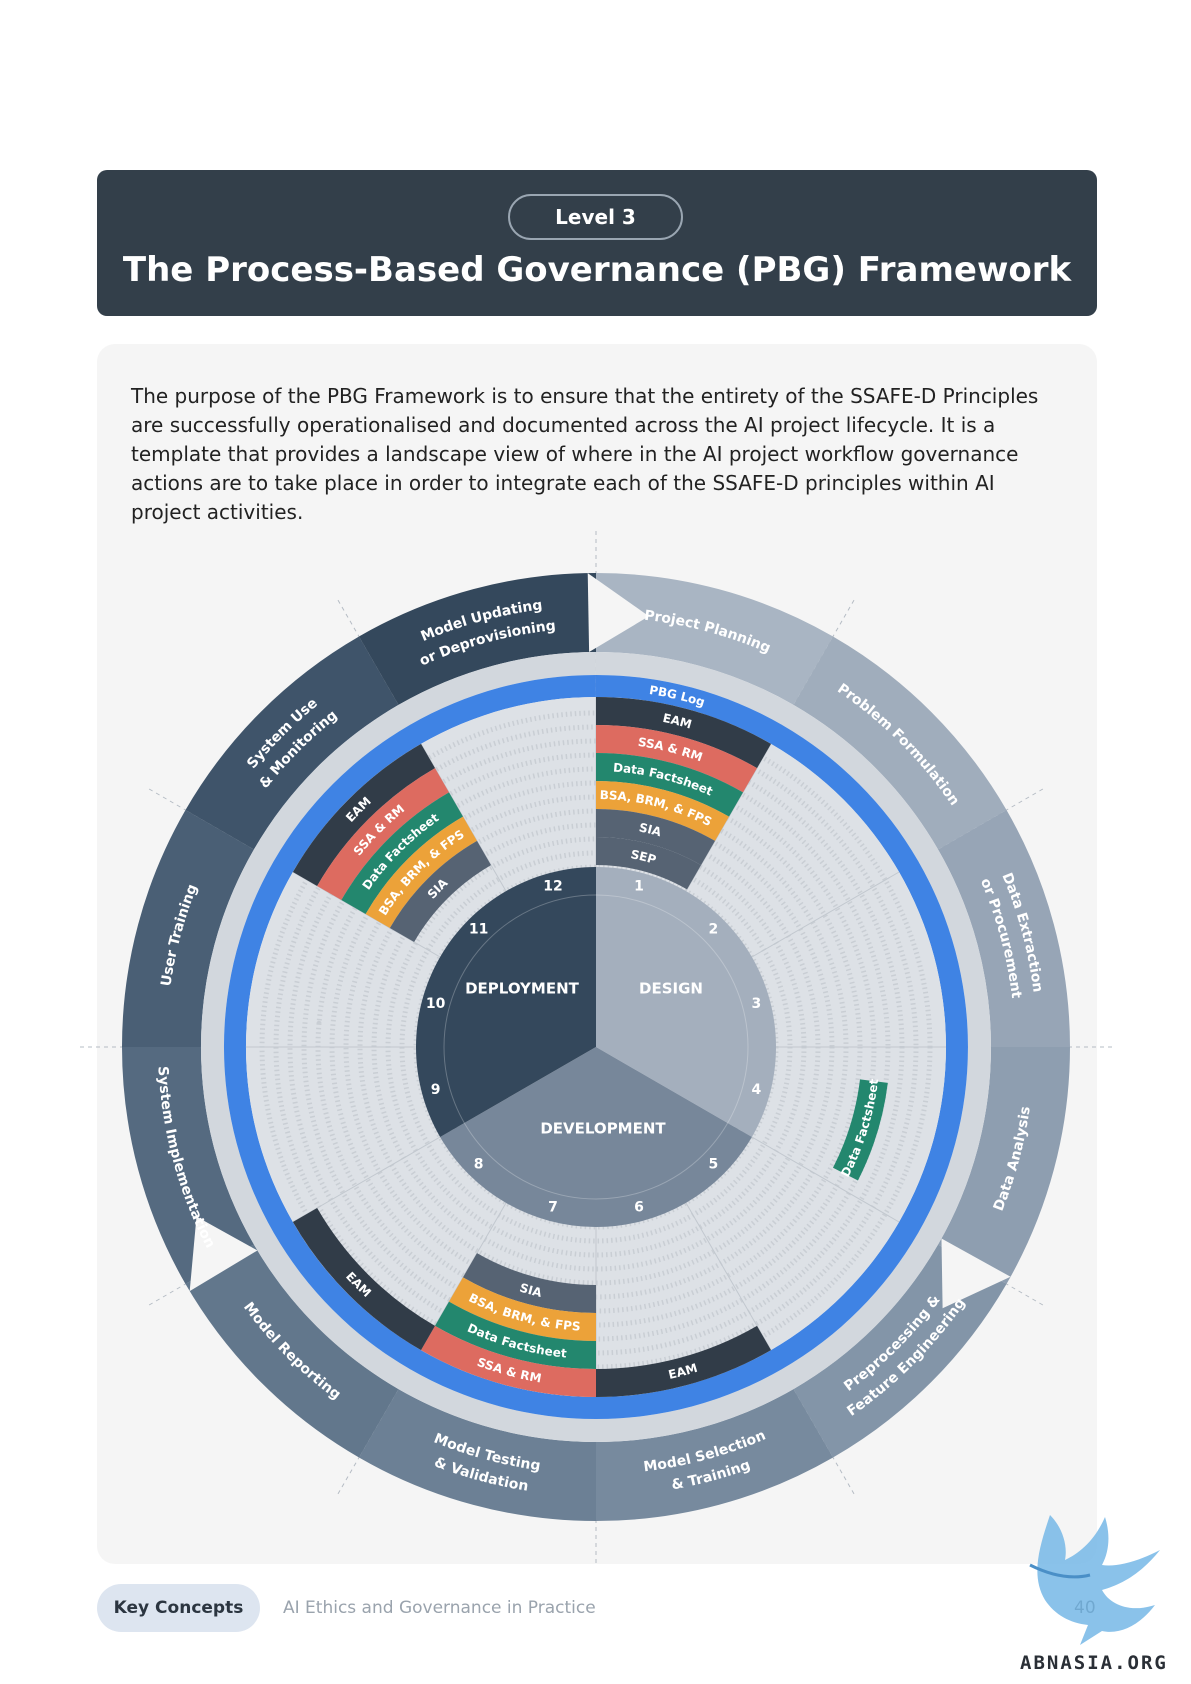 The height and width of the screenshot is (1684, 1191). I want to click on band-data_factsheet-stage7, so click(515, 1335).